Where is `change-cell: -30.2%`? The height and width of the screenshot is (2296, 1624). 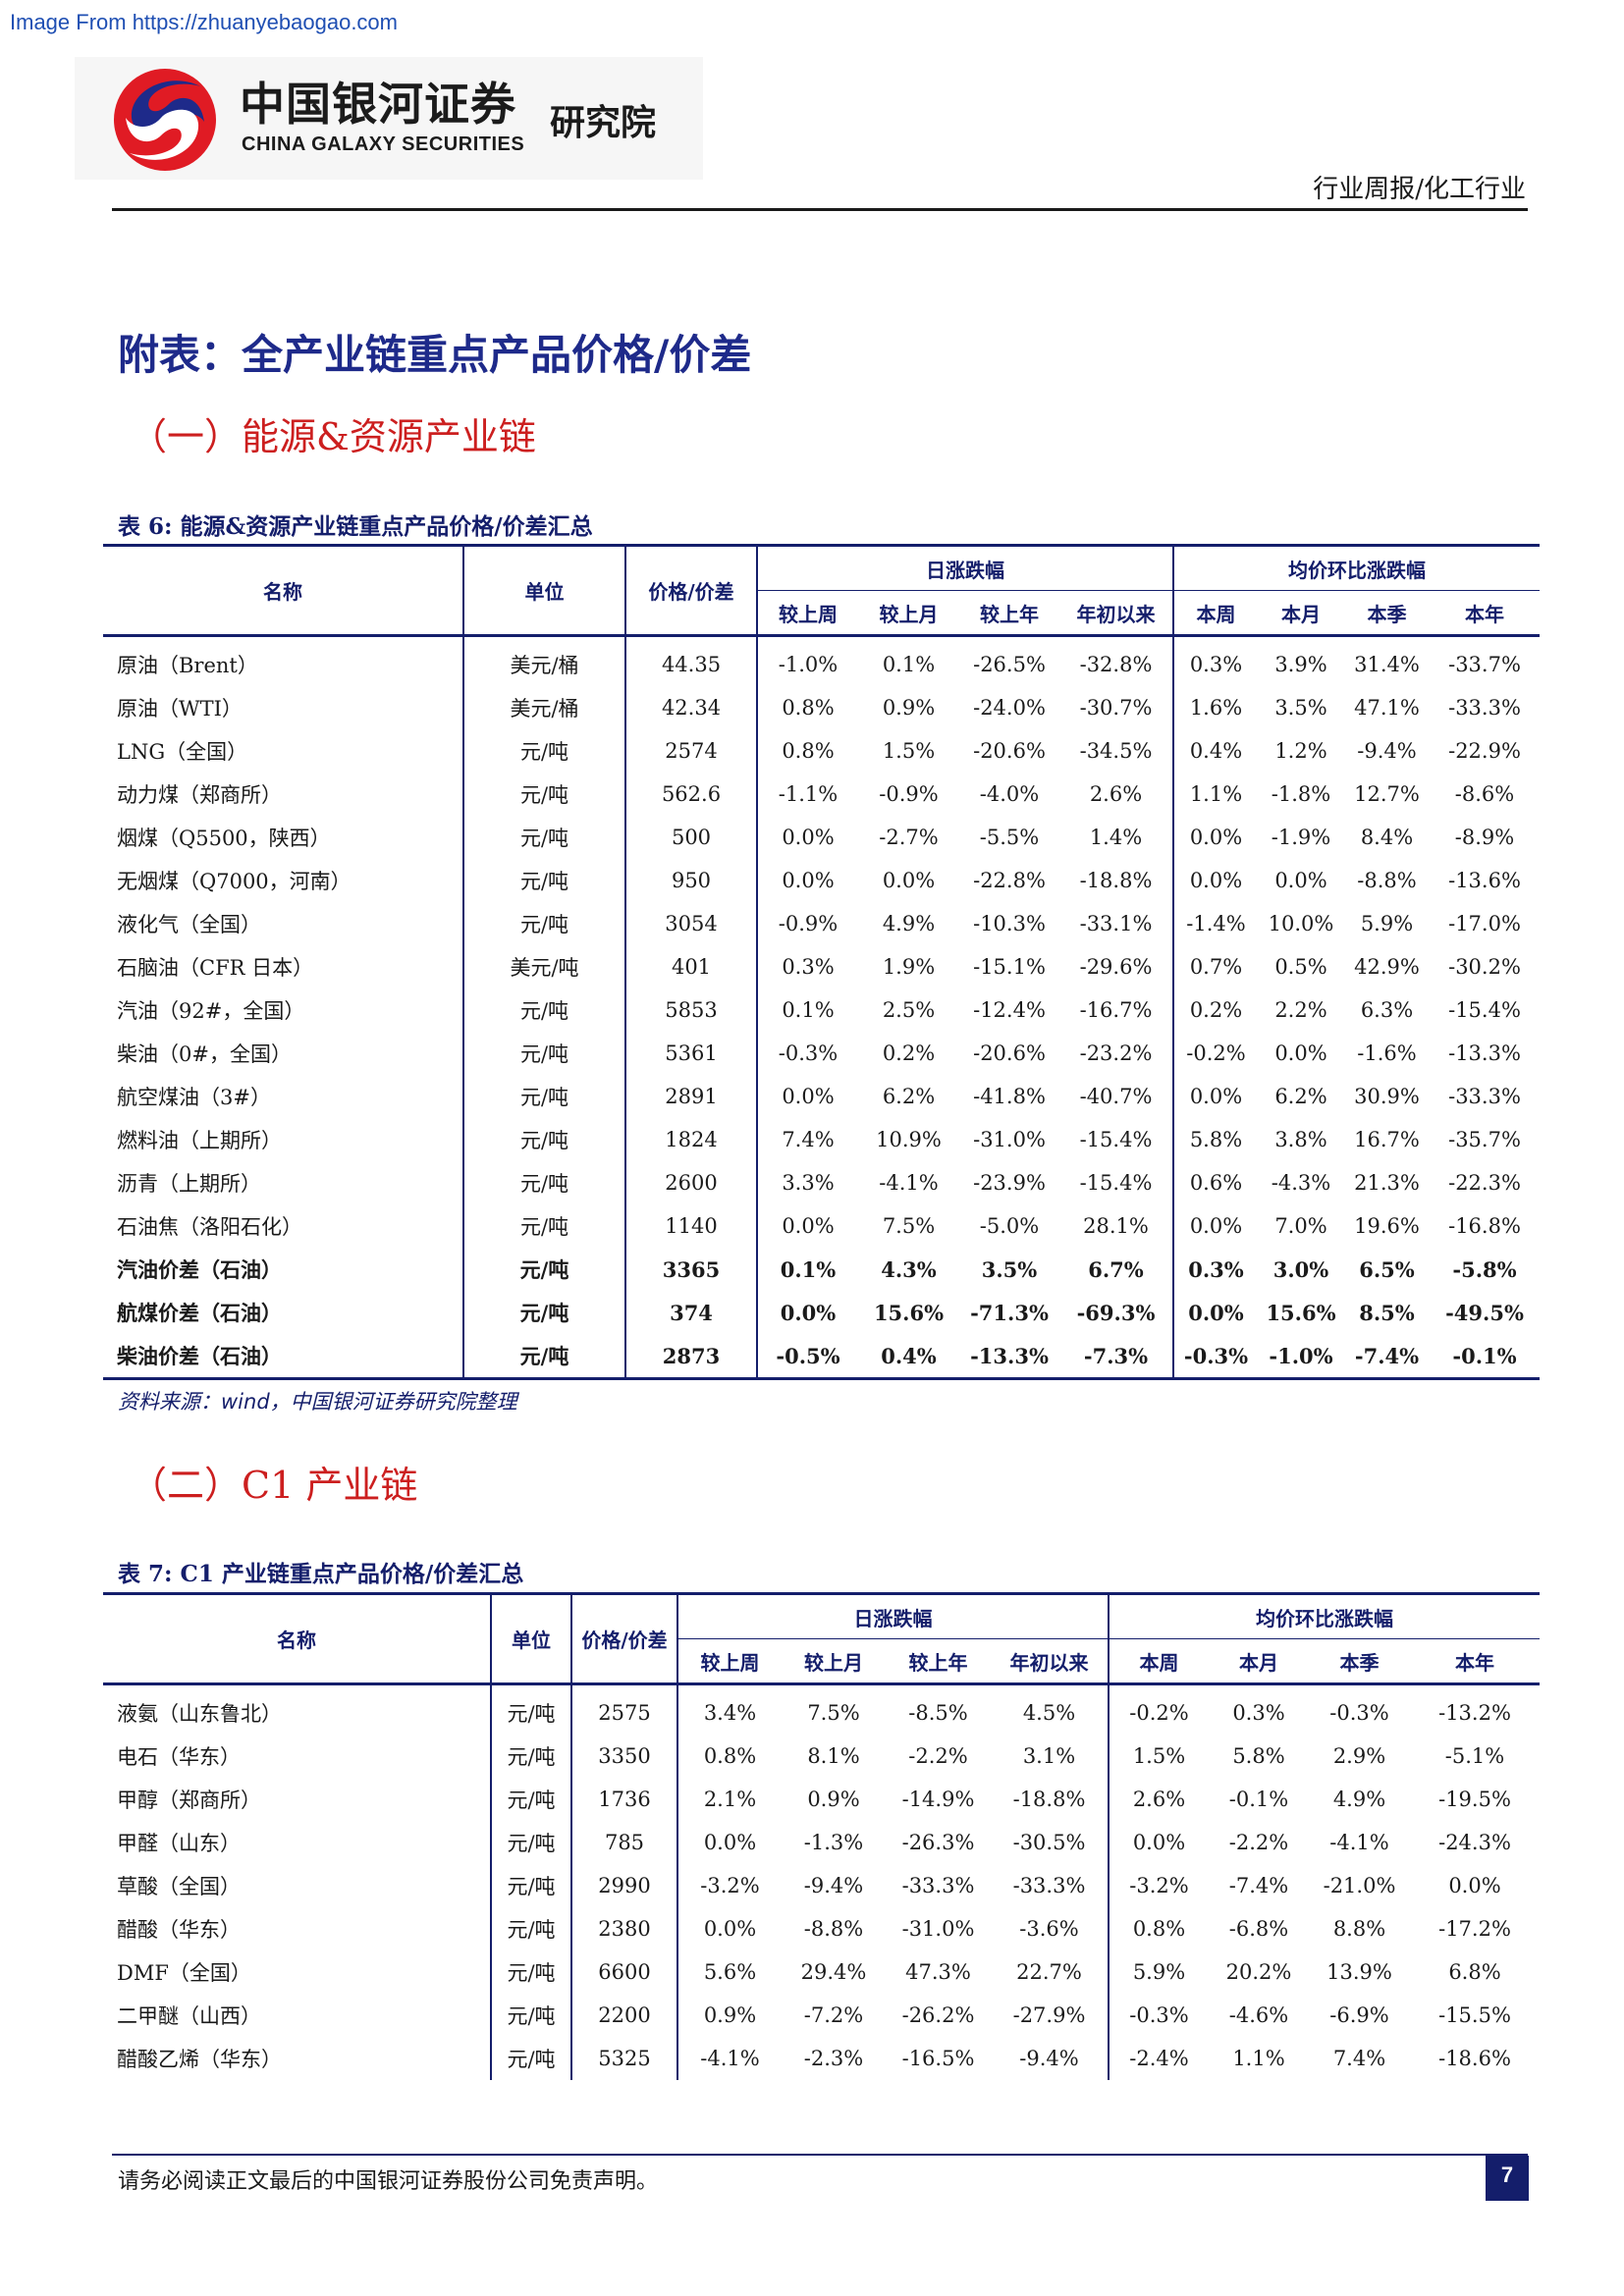 change-cell: -30.2% is located at coordinates (1484, 967).